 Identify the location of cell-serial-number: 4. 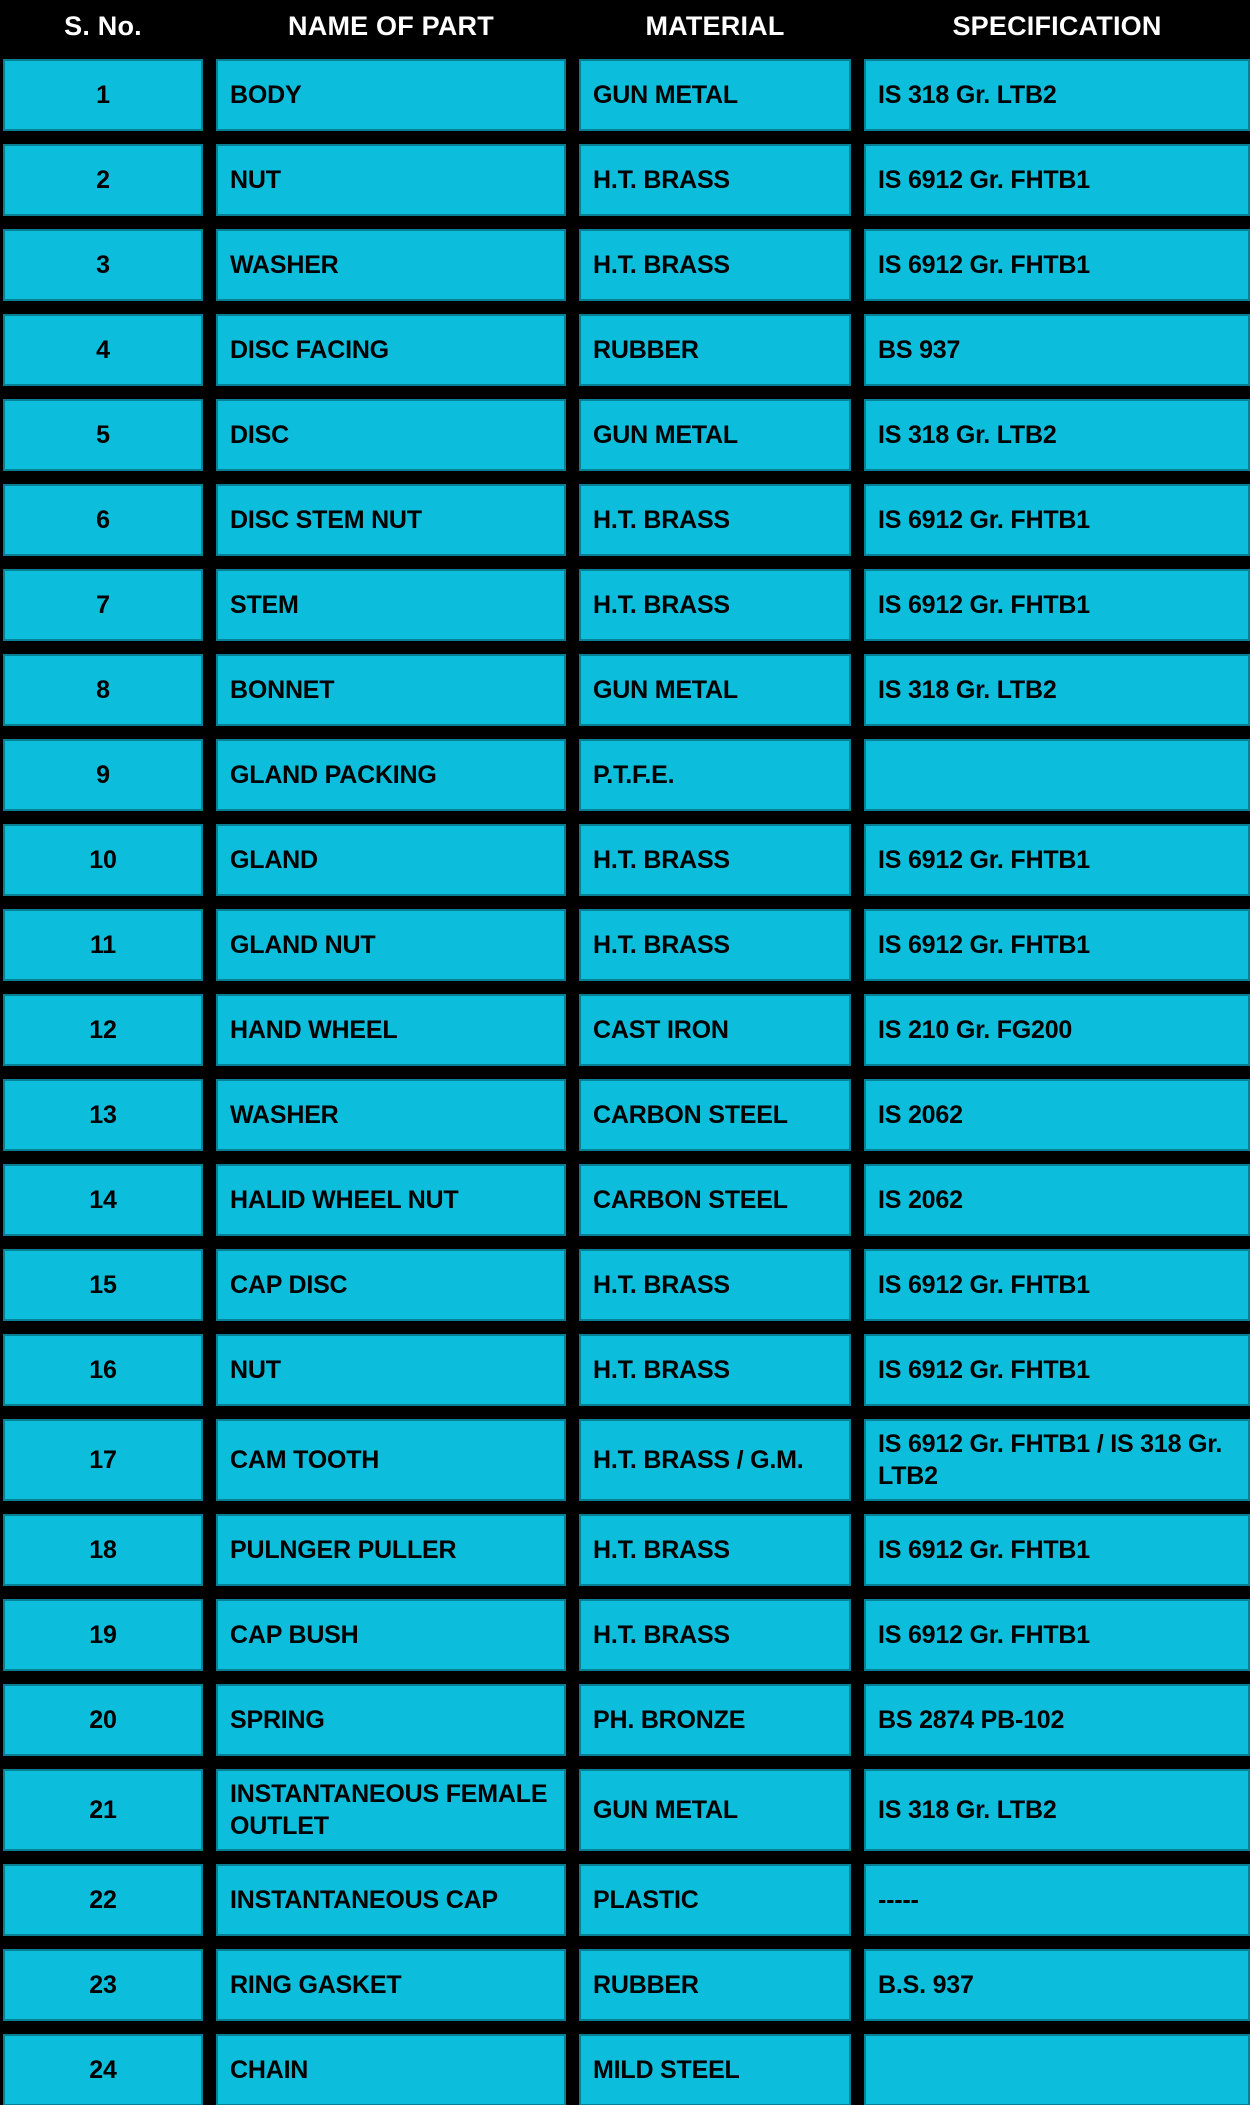
(103, 350).